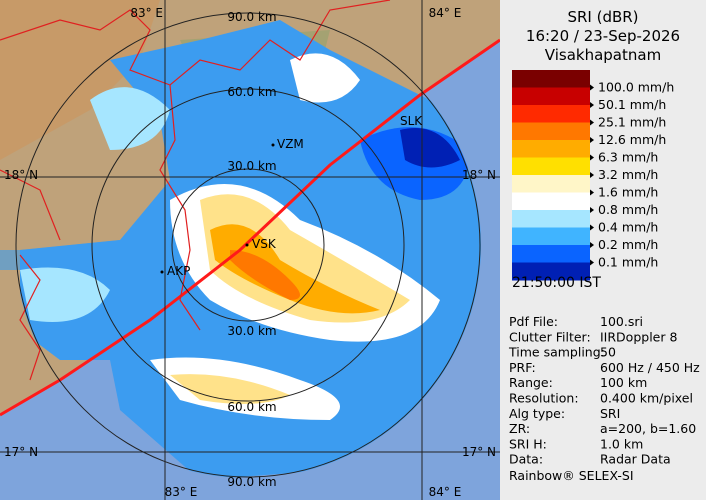  What do you see at coordinates (632, 104) in the screenshot?
I see `legend-label: 50.1 mm/h` at bounding box center [632, 104].